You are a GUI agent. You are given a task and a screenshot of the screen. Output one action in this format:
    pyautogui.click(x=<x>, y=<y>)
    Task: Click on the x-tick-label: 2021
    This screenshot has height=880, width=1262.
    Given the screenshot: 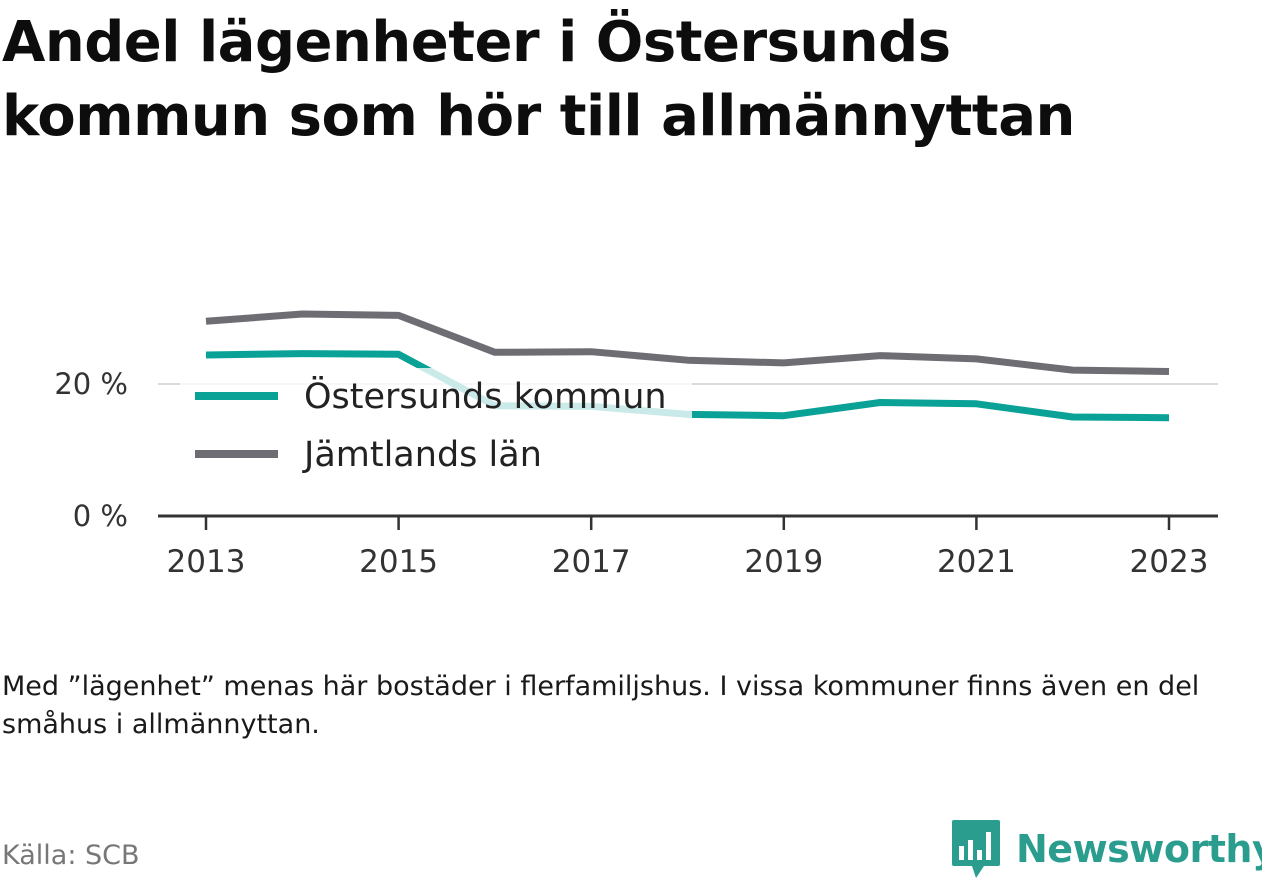 What is the action you would take?
    pyautogui.click(x=976, y=562)
    